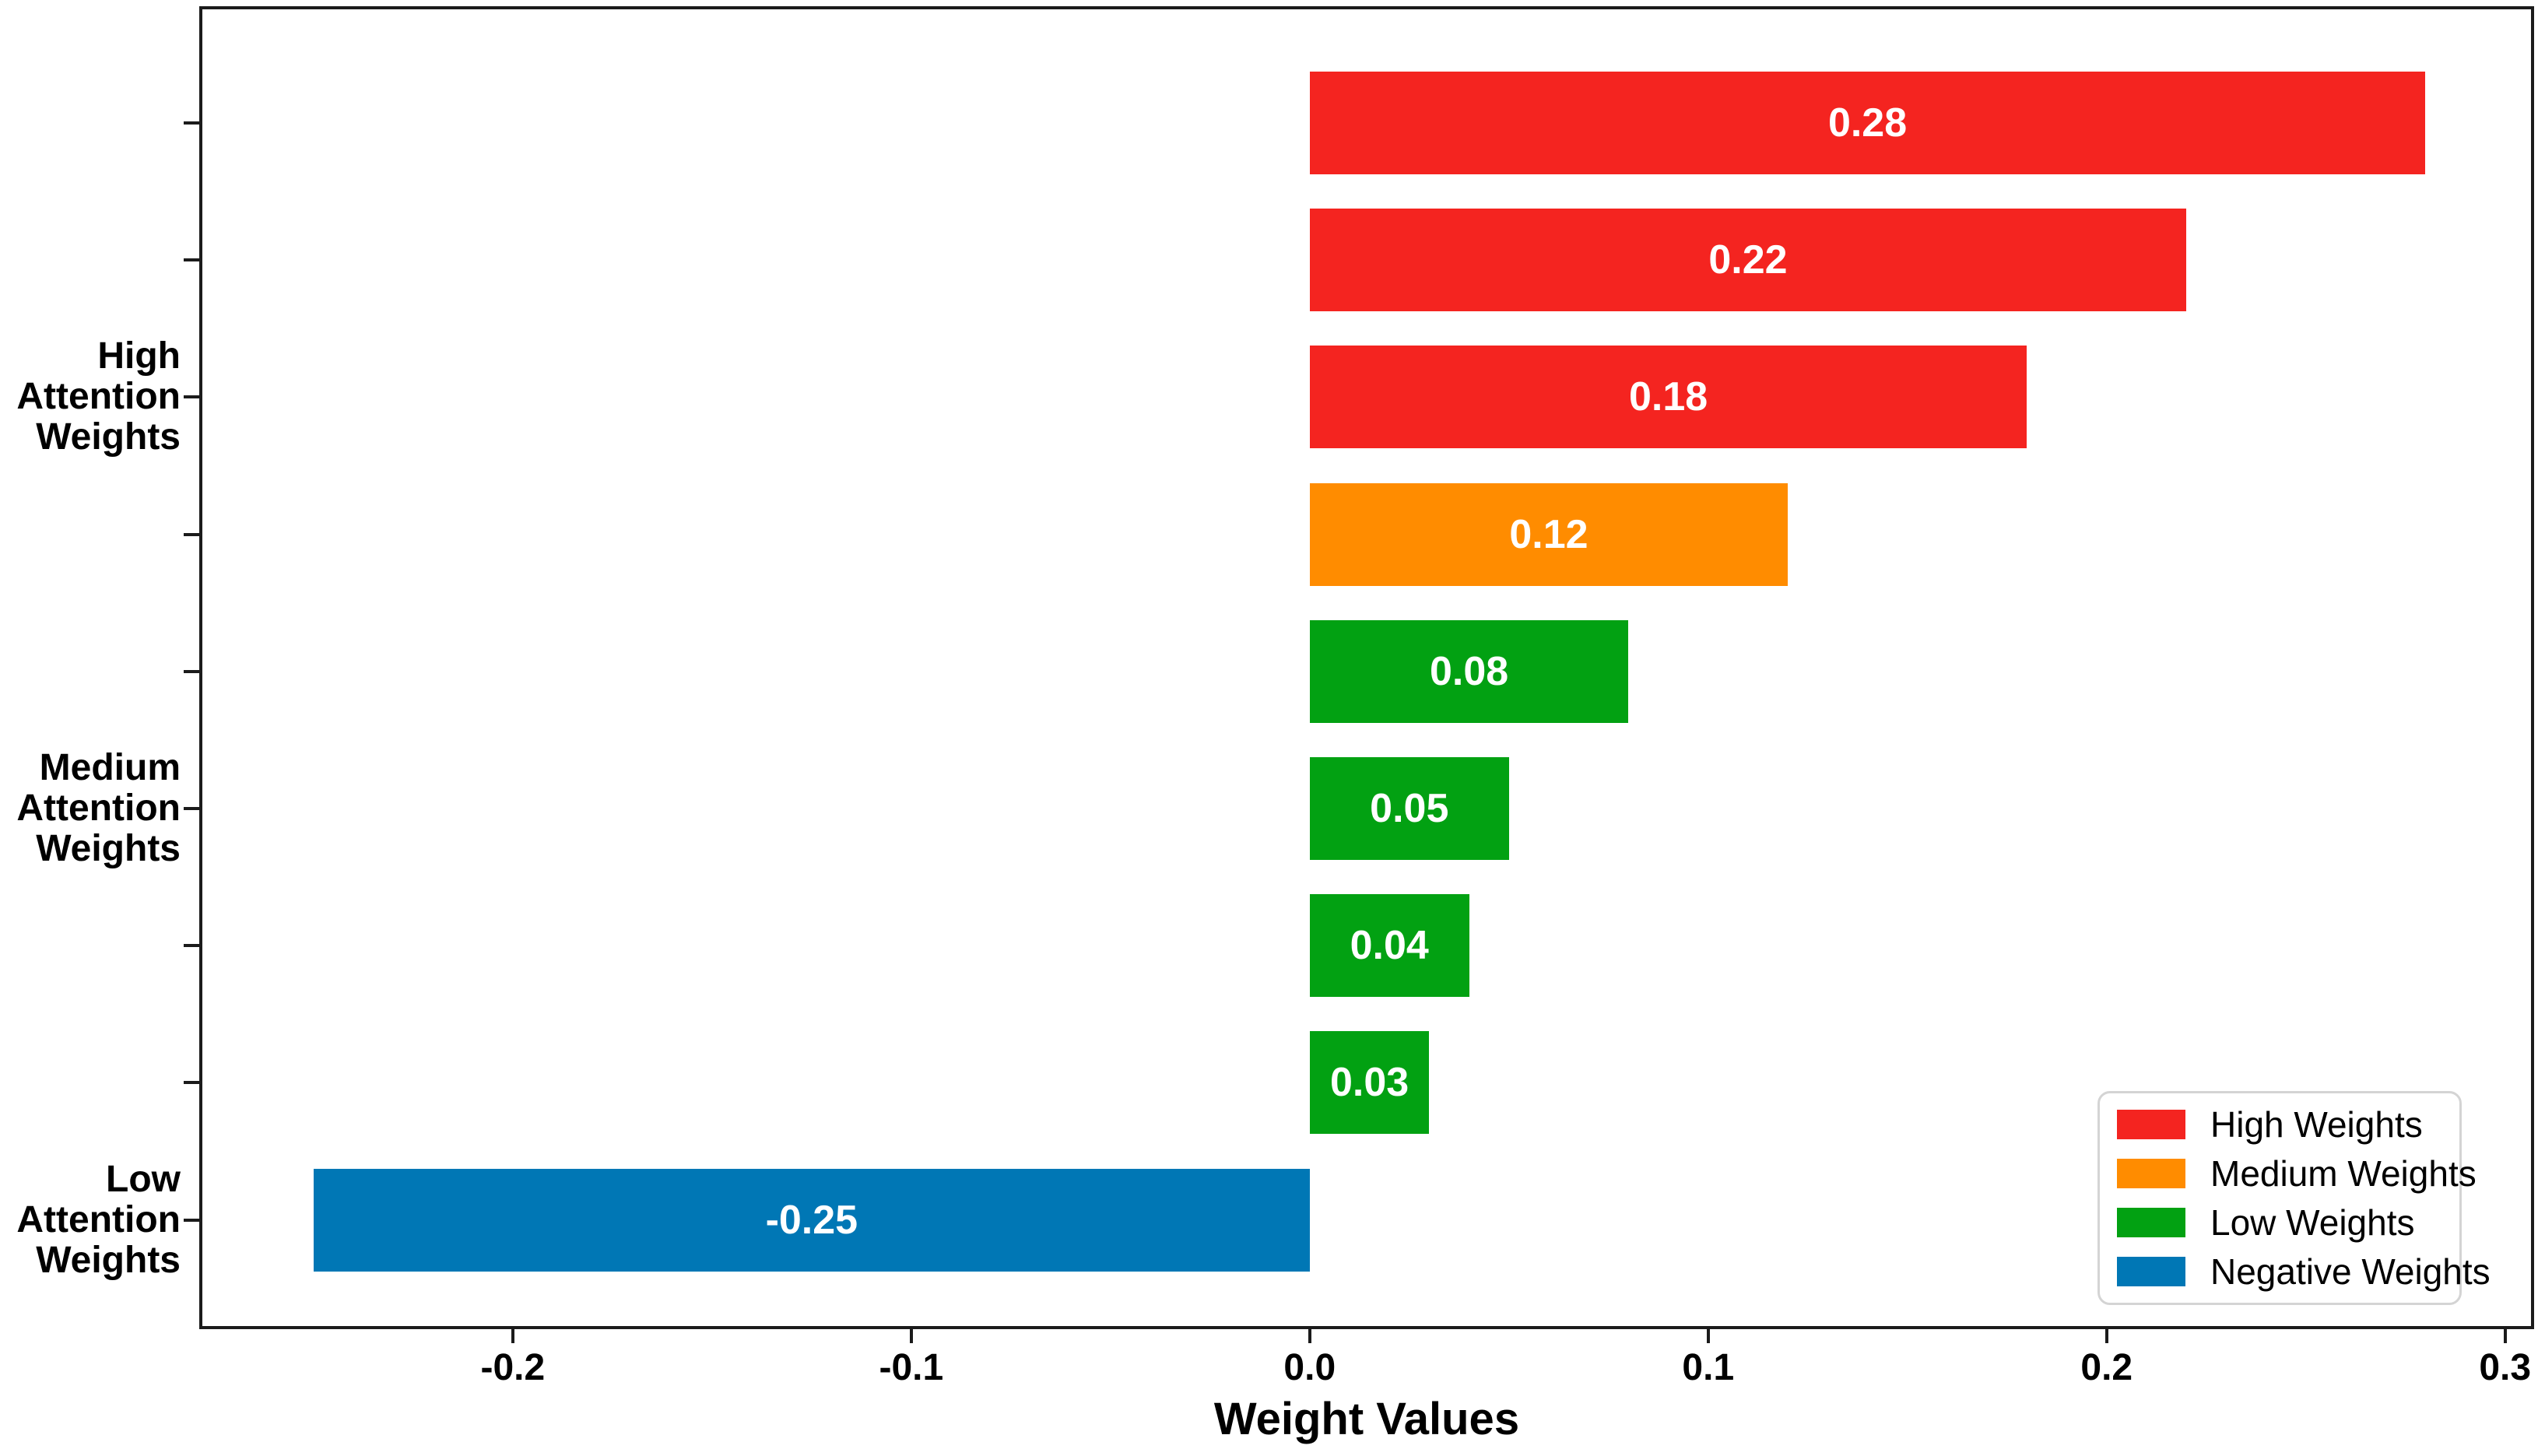  I want to click on bar-value-label: 0.05, so click(1409, 809).